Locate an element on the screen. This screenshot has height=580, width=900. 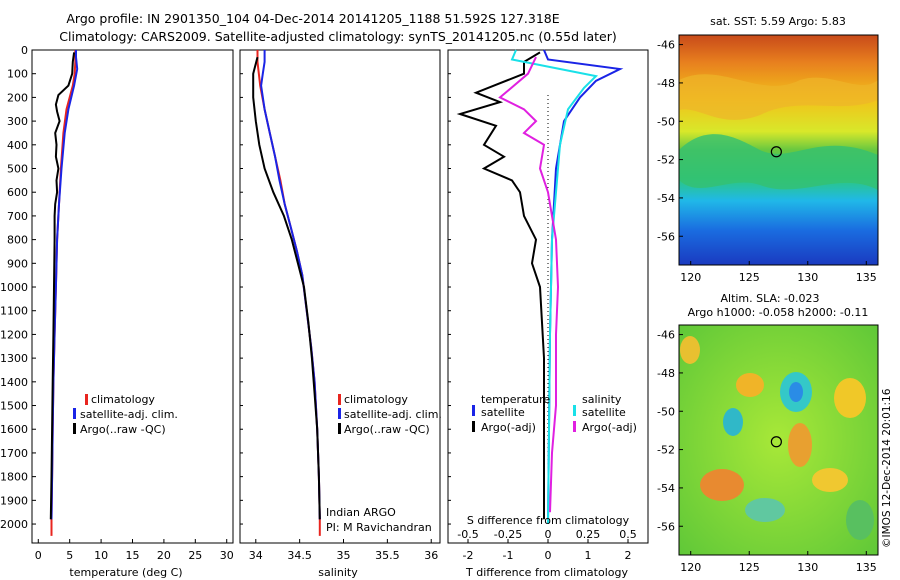
depth-tick-label: 1100 is located at coordinates (14, 311).